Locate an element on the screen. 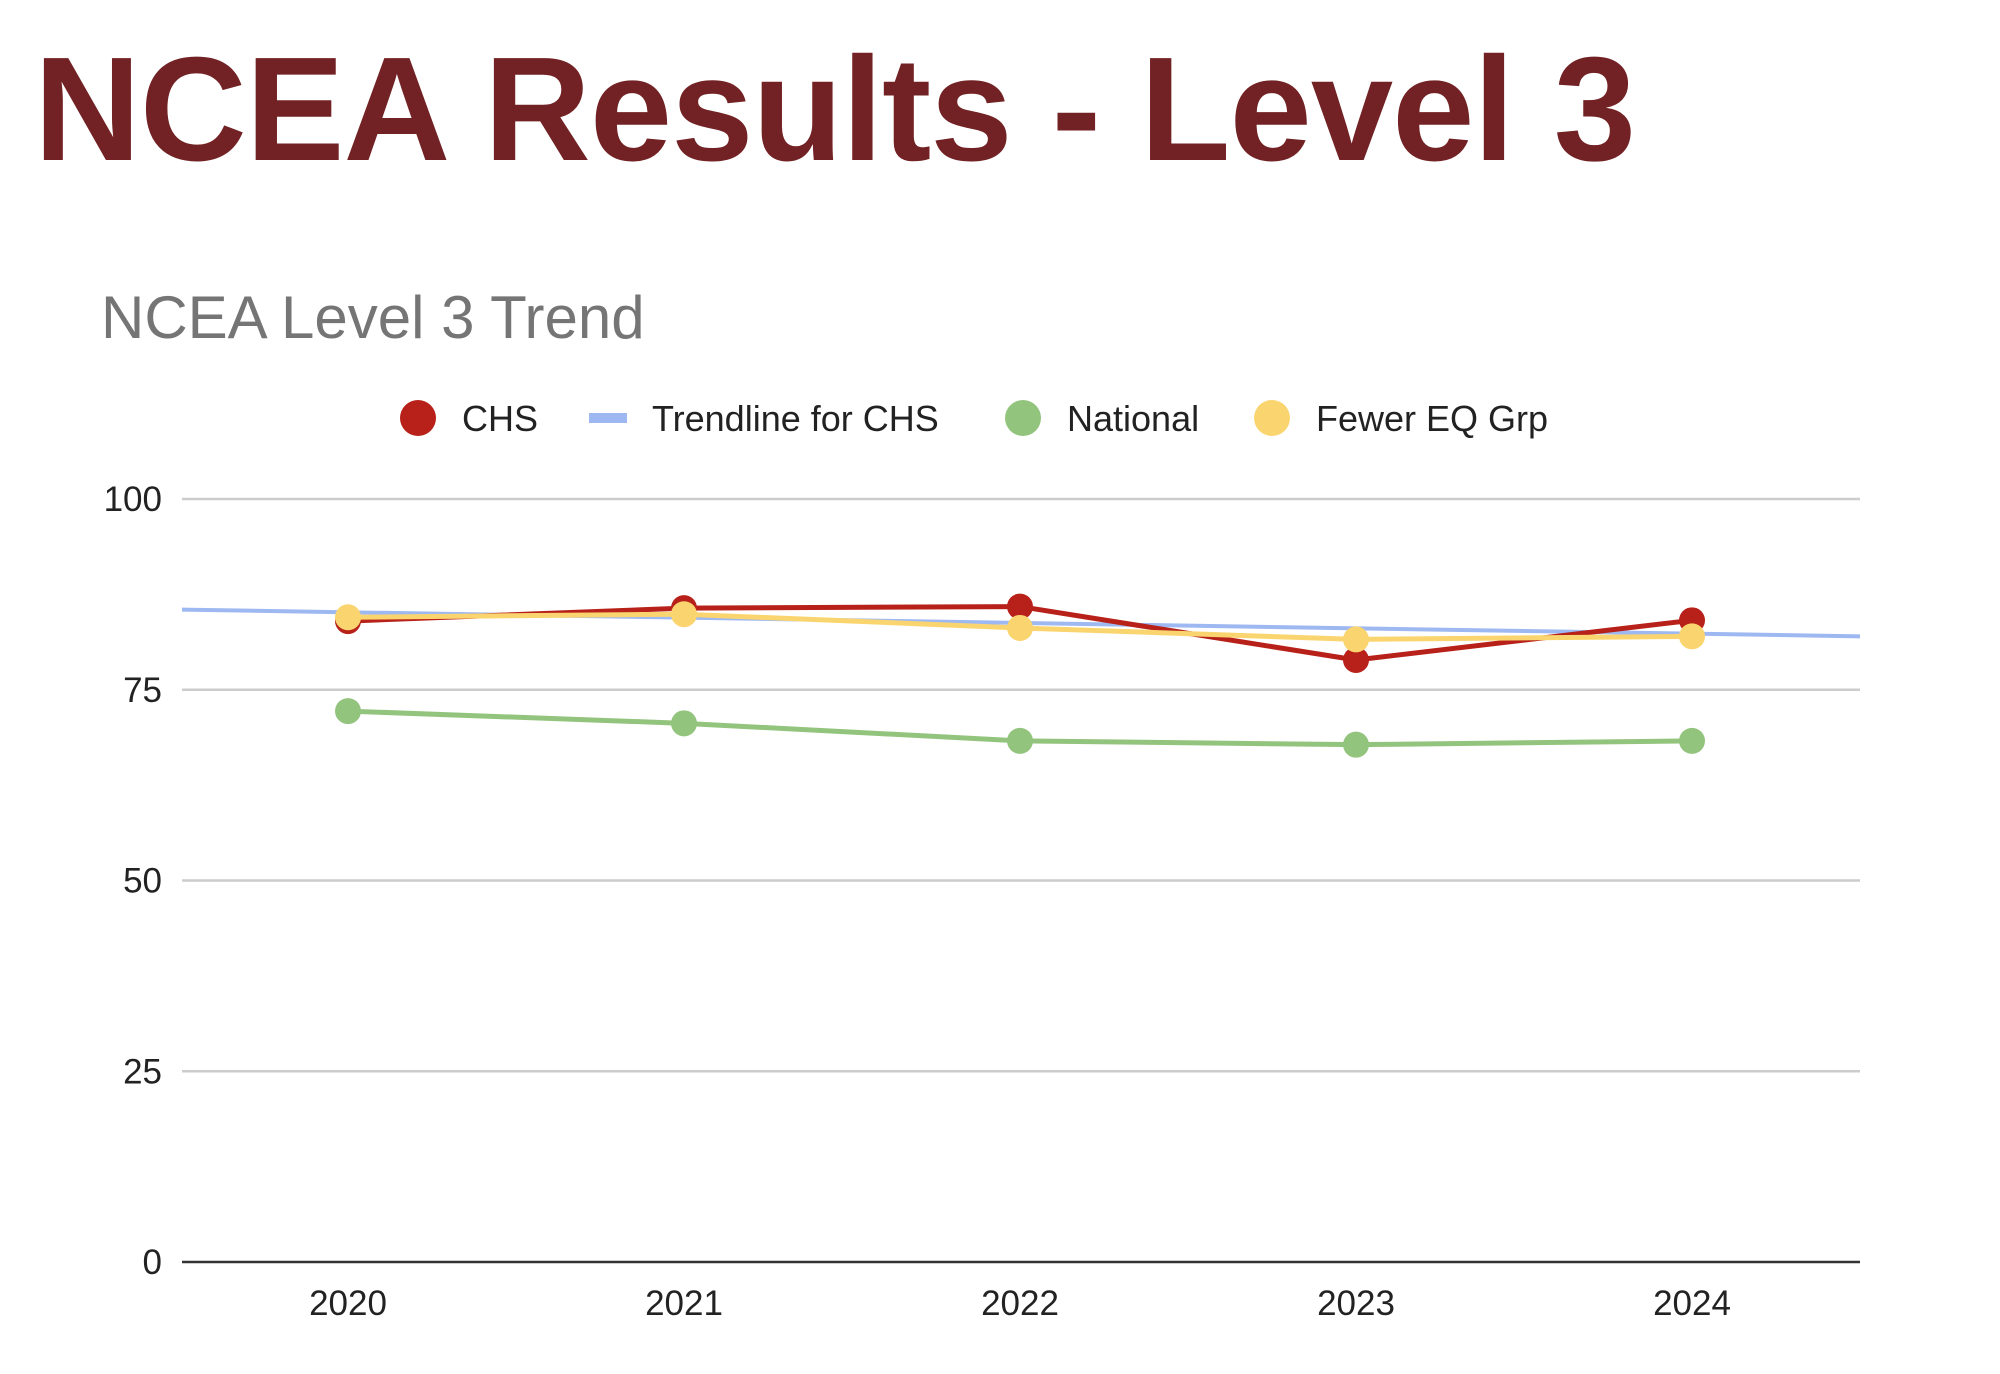  legend-label: CHS is located at coordinates (500, 418).